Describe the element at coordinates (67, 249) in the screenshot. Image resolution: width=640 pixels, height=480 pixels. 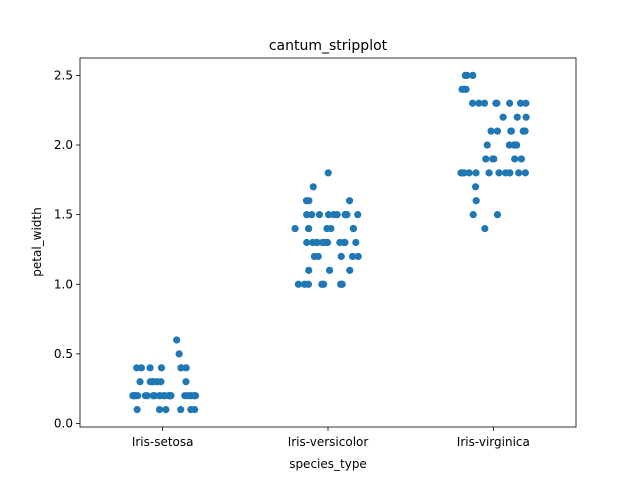
I see `y-axis: 0.0 0.5 1.0 1.5 2.0 2.5` at that location.